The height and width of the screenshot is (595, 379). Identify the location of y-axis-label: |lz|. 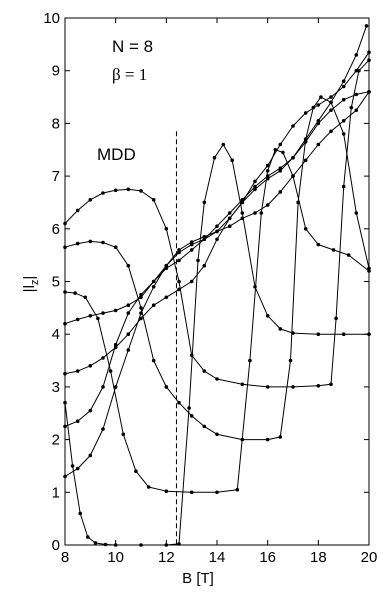
(31, 284).